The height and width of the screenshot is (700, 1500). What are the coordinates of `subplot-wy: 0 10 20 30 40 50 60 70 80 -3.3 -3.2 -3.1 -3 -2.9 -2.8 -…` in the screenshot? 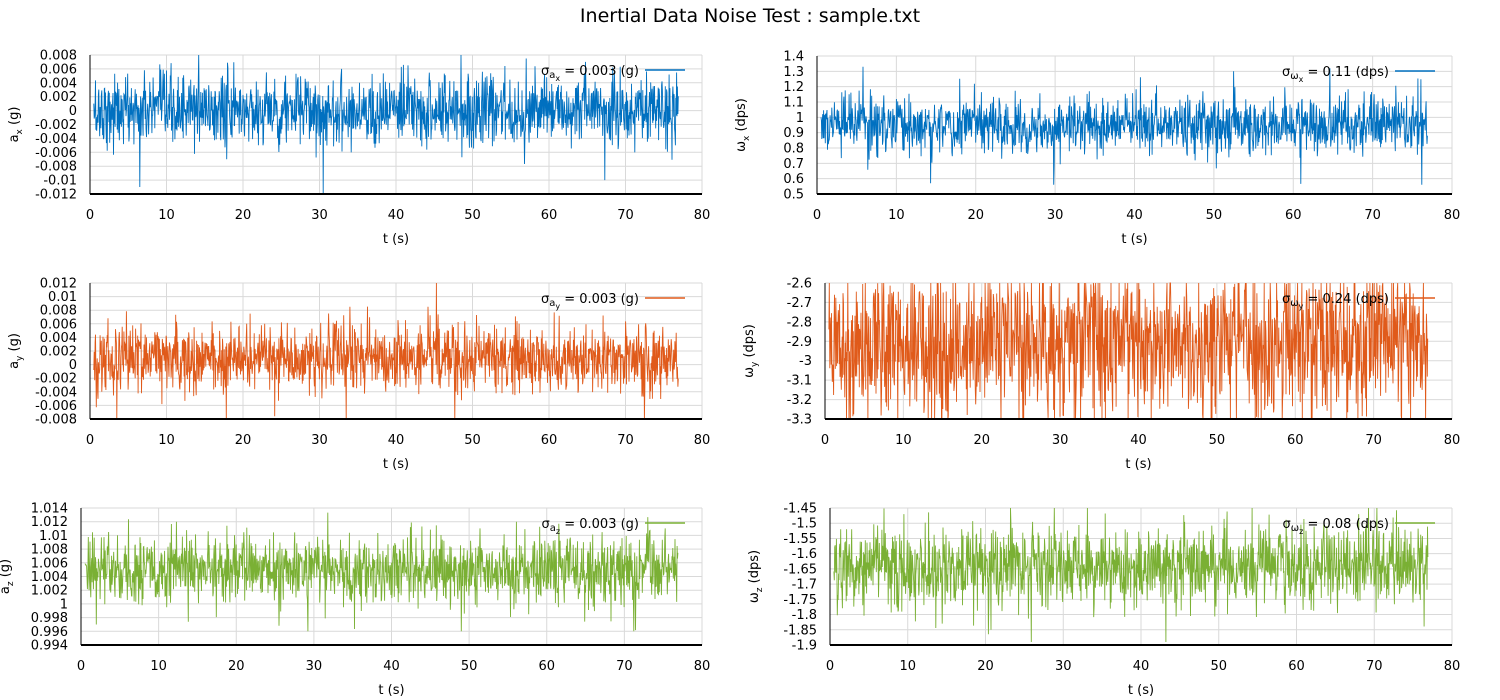 It's located at (1101, 375).